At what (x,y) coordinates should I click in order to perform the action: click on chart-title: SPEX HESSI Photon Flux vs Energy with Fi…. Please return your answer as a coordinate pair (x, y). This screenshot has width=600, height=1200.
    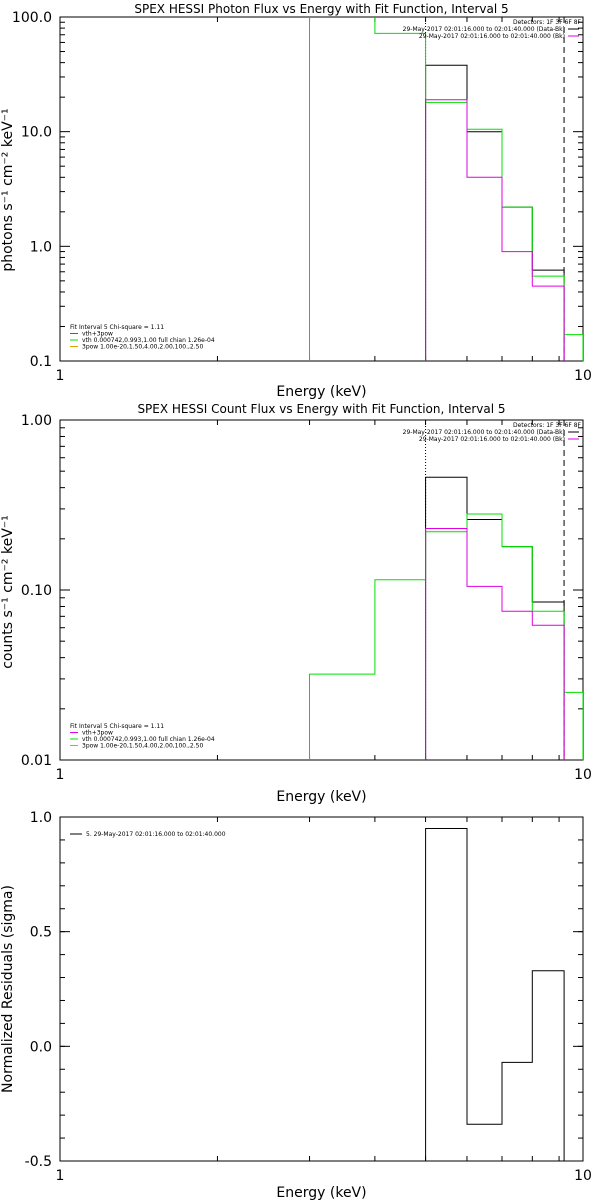
    Looking at the image, I should click on (321, 9).